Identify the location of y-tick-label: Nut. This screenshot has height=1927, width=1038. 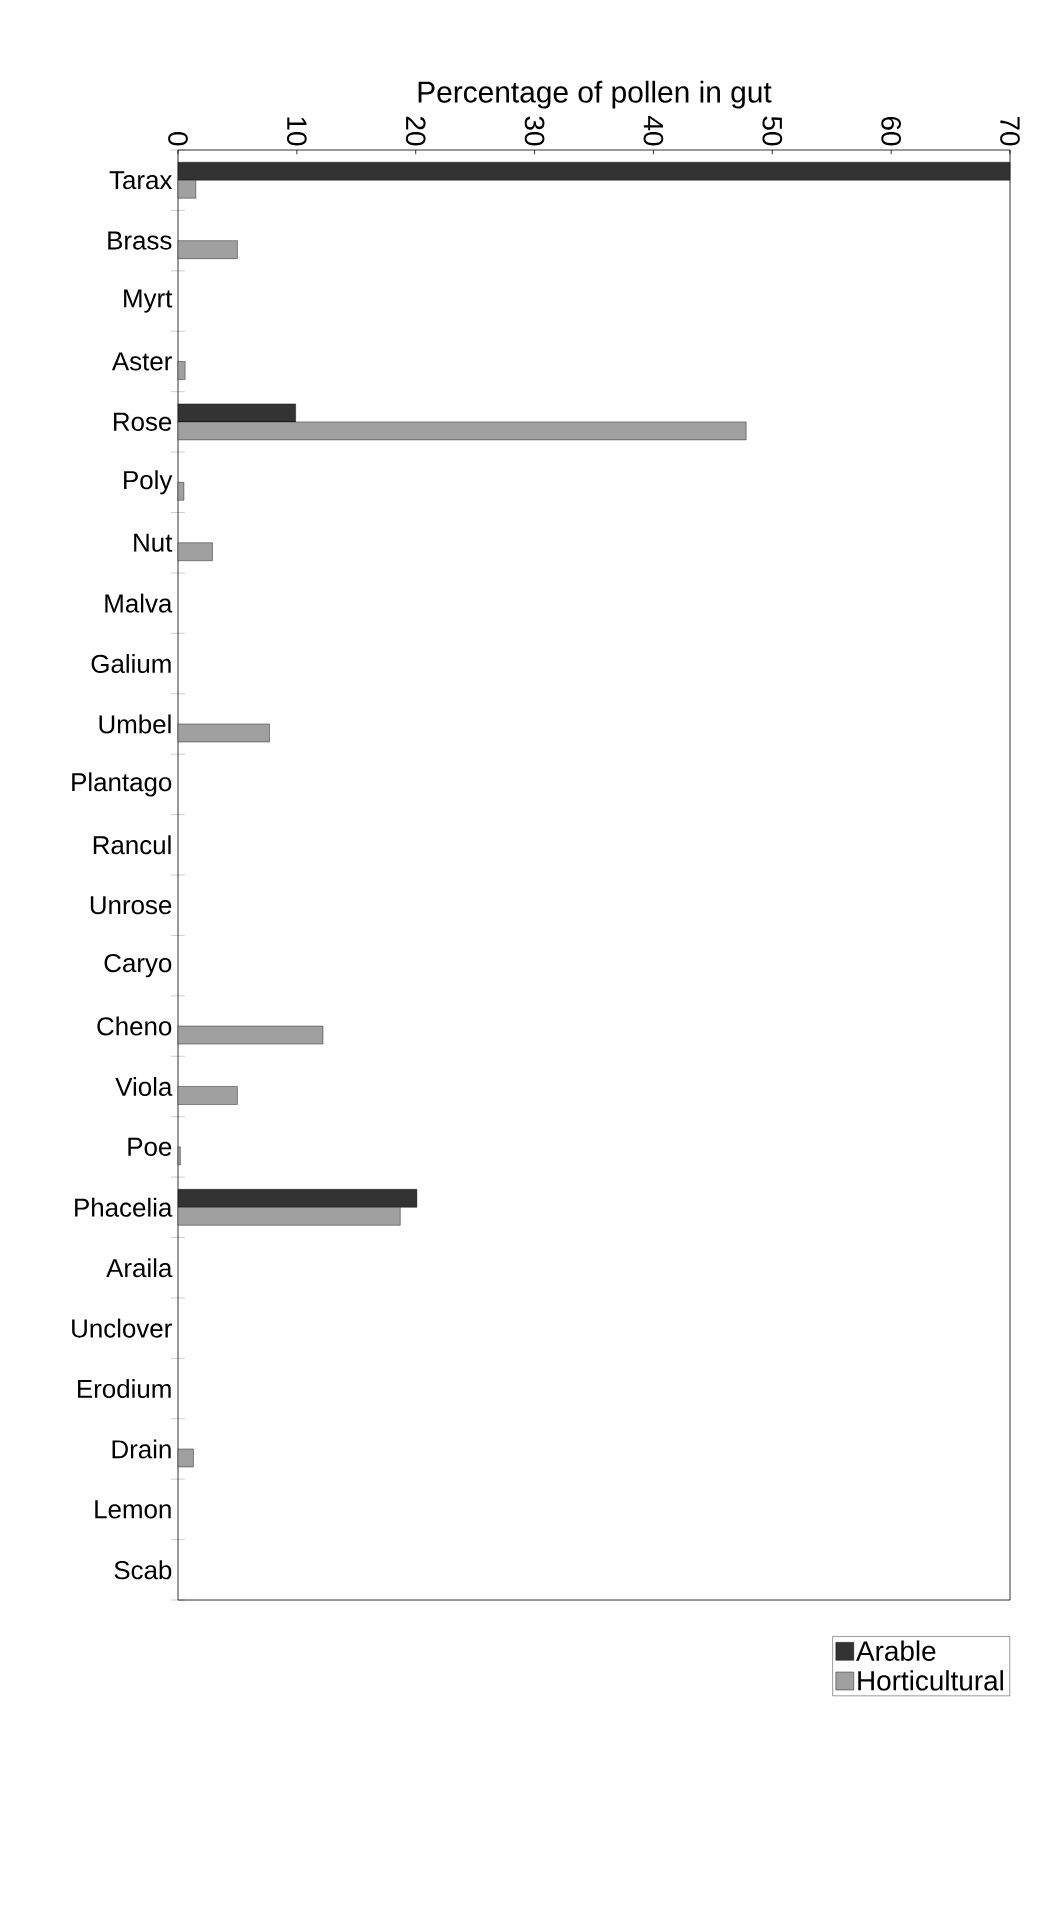
(153, 542).